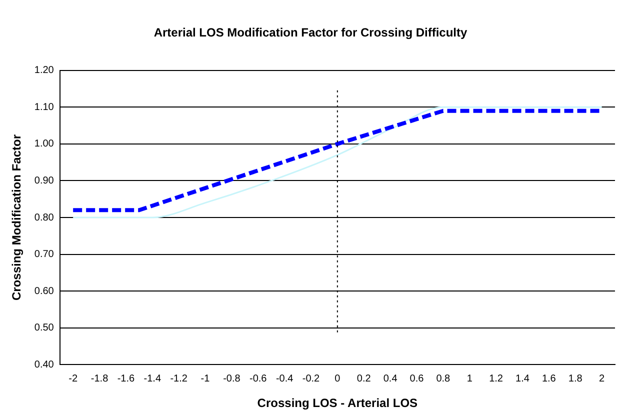 The image size is (619, 417). What do you see at coordinates (179, 378) in the screenshot?
I see `x-tick-label: -1.2` at bounding box center [179, 378].